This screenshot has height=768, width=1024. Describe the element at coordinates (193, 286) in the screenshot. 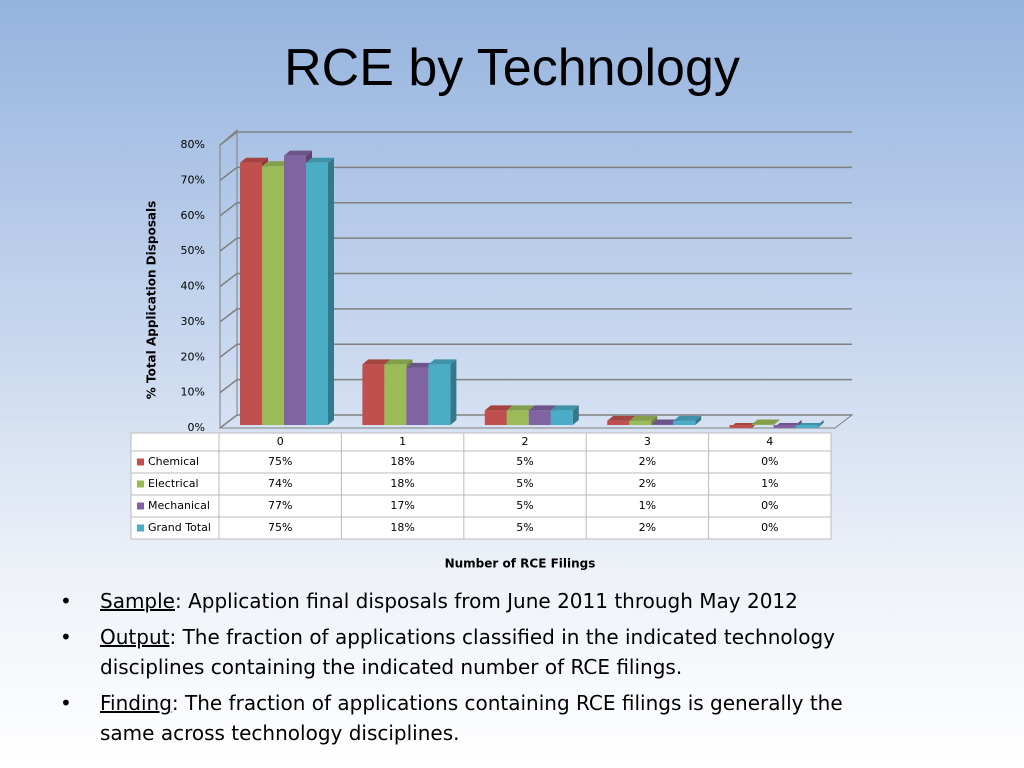

I see `y-tick-label: 40%` at that location.